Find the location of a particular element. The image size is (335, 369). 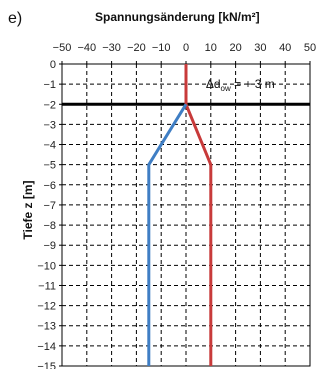

x-tick-label-2: −30 is located at coordinates (111, 48).